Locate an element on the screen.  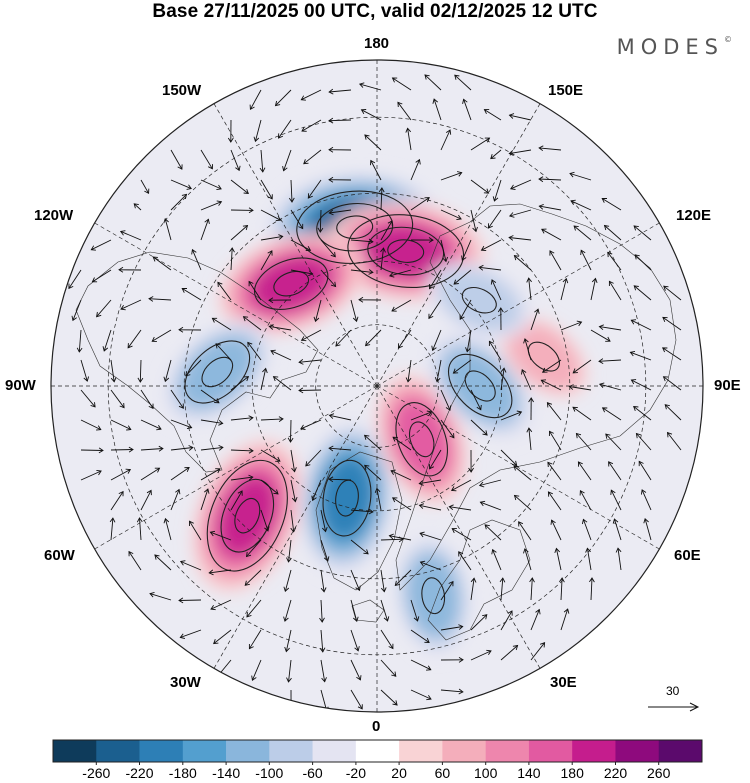
negative-center-east-siberia is located at coordinates (479, 300).